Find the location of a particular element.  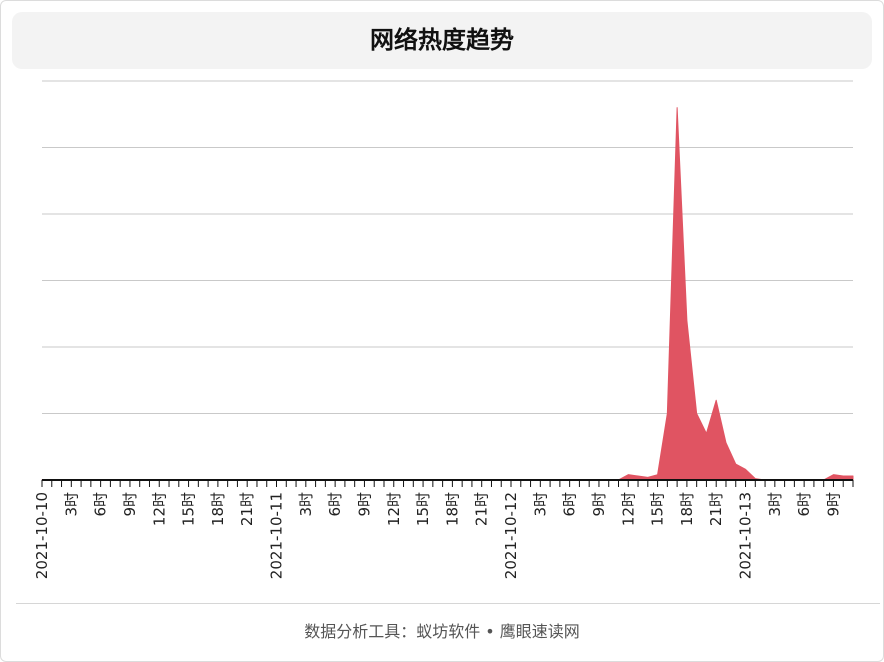

footer-divider is located at coordinates (448, 603).